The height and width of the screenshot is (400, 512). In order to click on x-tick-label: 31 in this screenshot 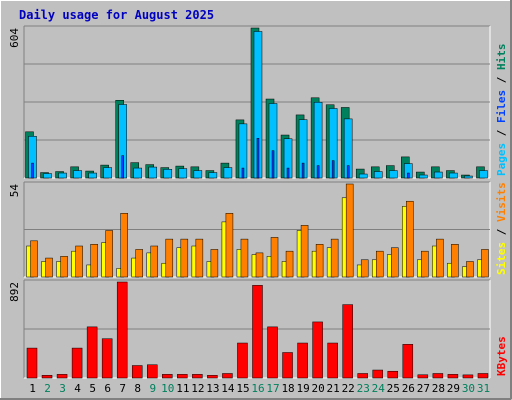, I will do `click(483, 388)`.